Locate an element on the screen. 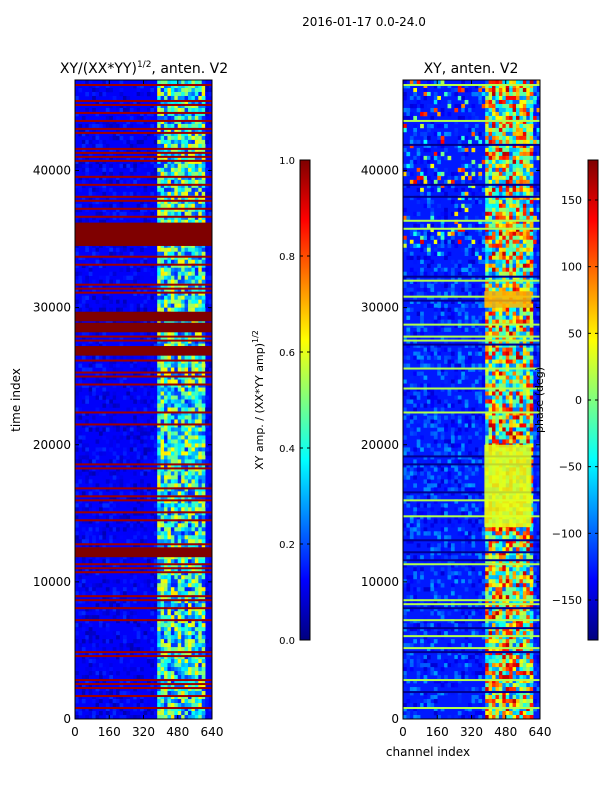 The height and width of the screenshot is (804, 600). y-tick-label: 10000 is located at coordinates (52, 582).